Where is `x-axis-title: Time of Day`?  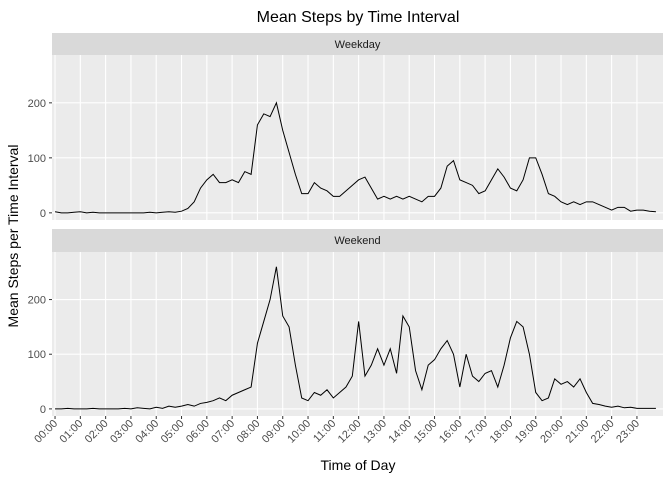
x-axis-title: Time of Day is located at coordinates (358, 465).